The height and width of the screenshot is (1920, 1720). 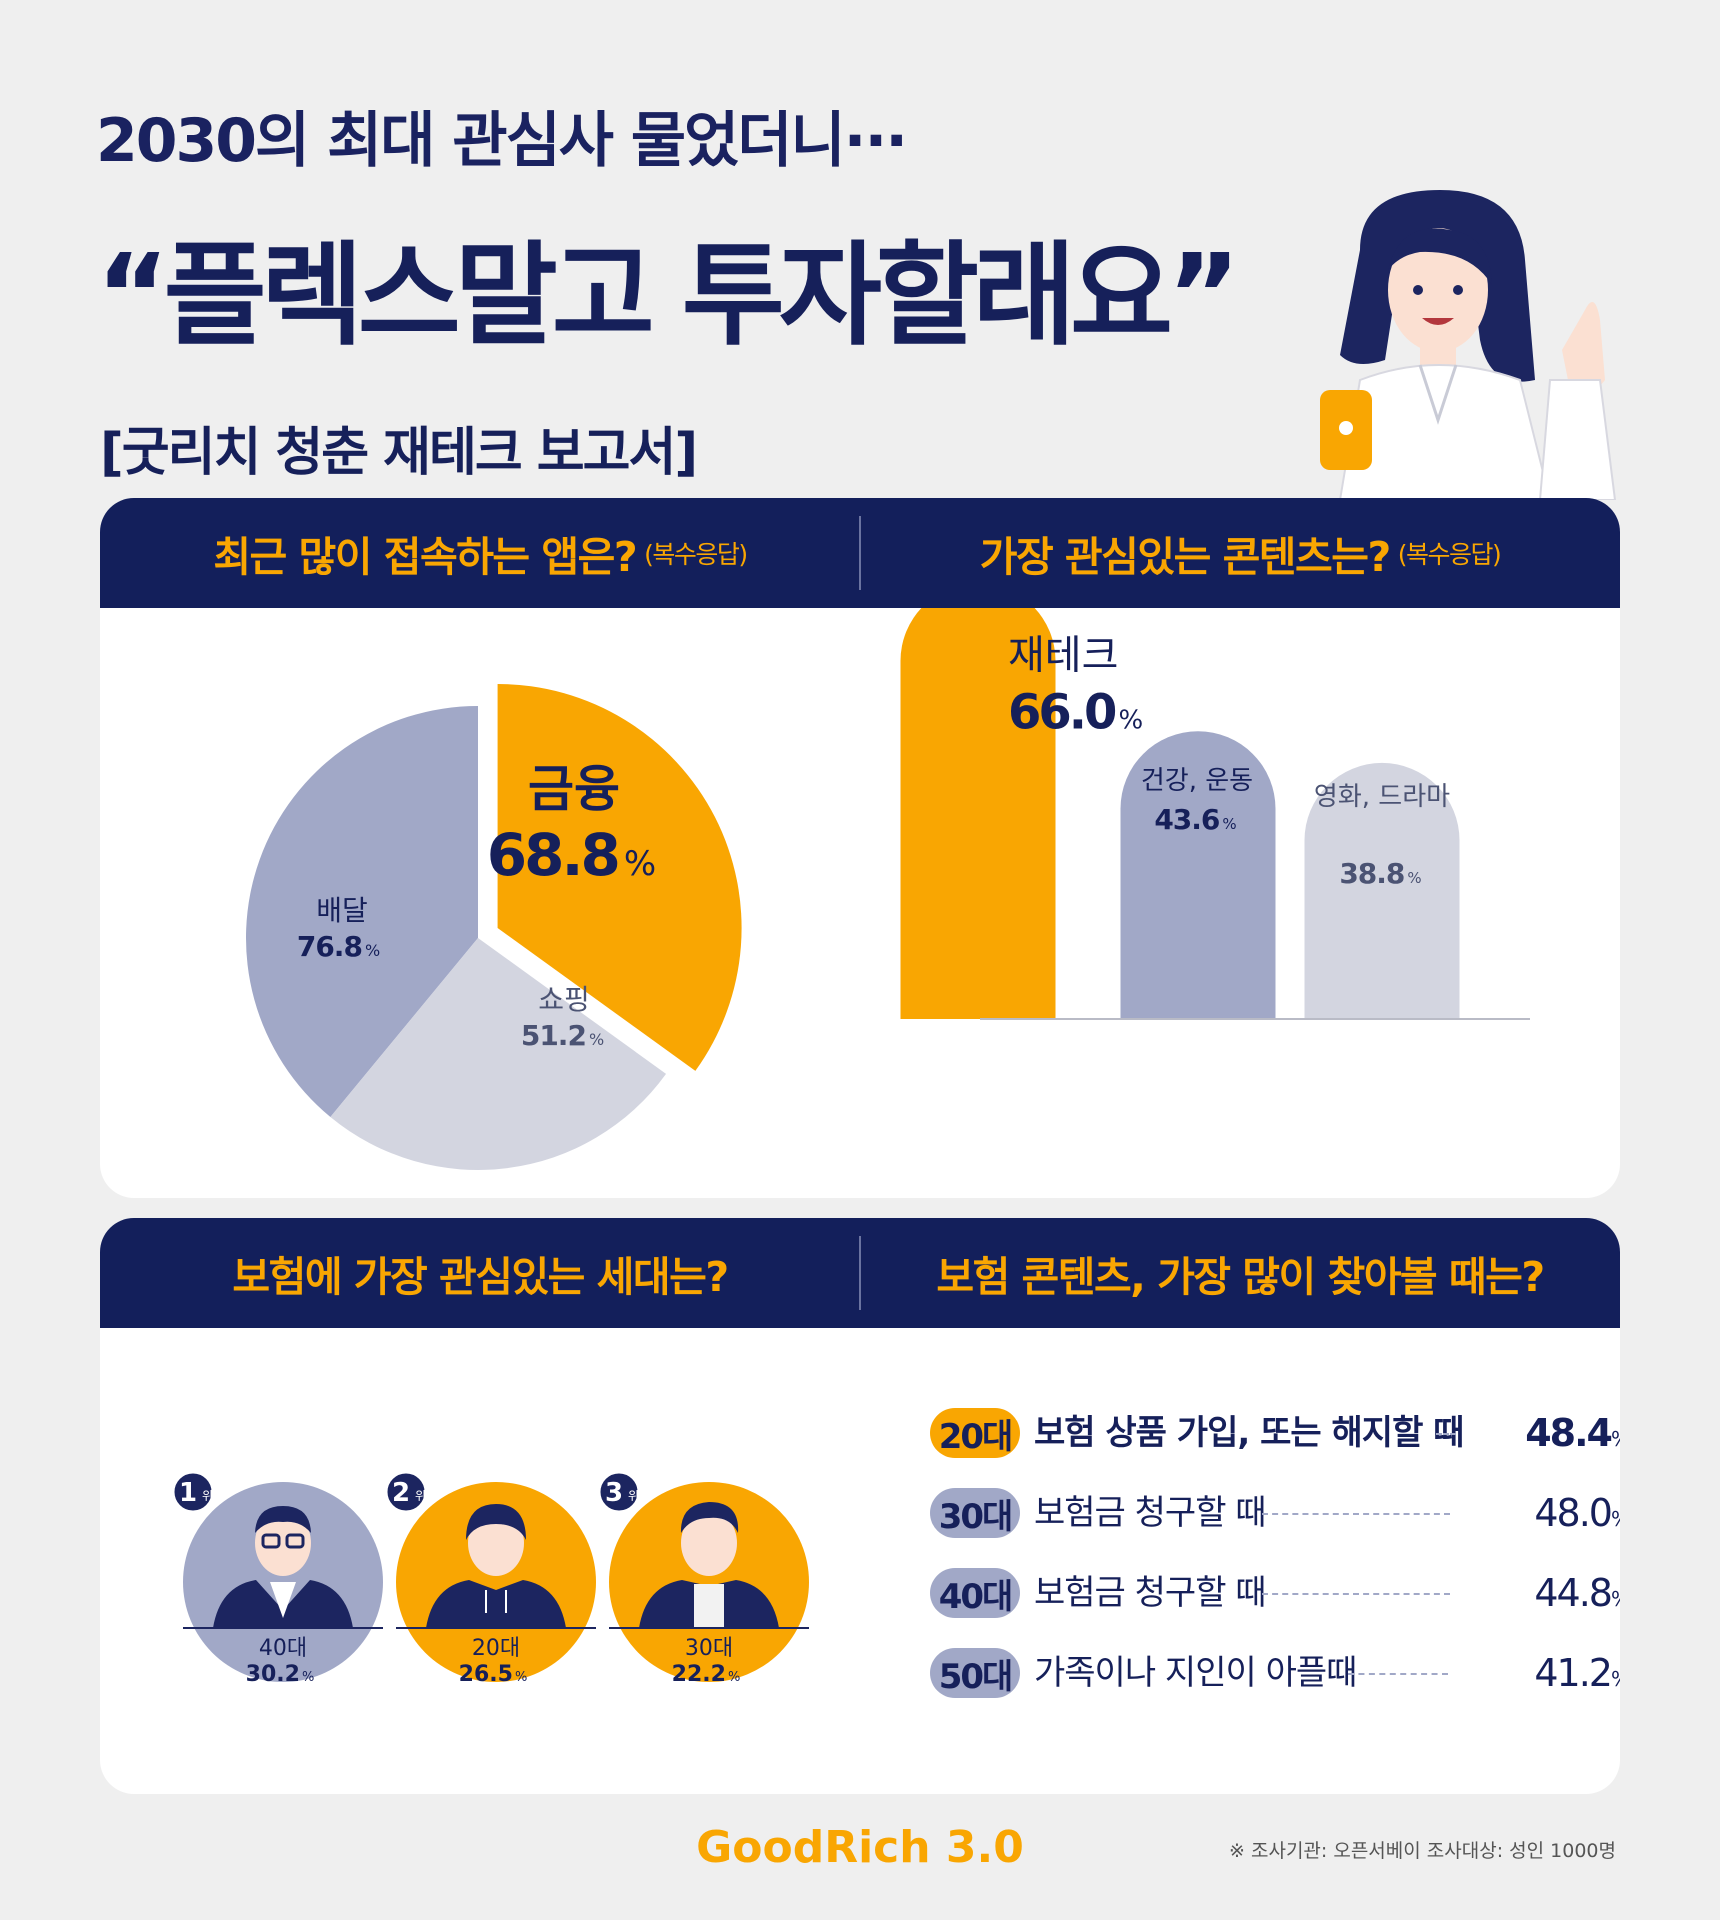 I want to click on bar-value-finance-tech: 66.0%, so click(x=1075, y=712).